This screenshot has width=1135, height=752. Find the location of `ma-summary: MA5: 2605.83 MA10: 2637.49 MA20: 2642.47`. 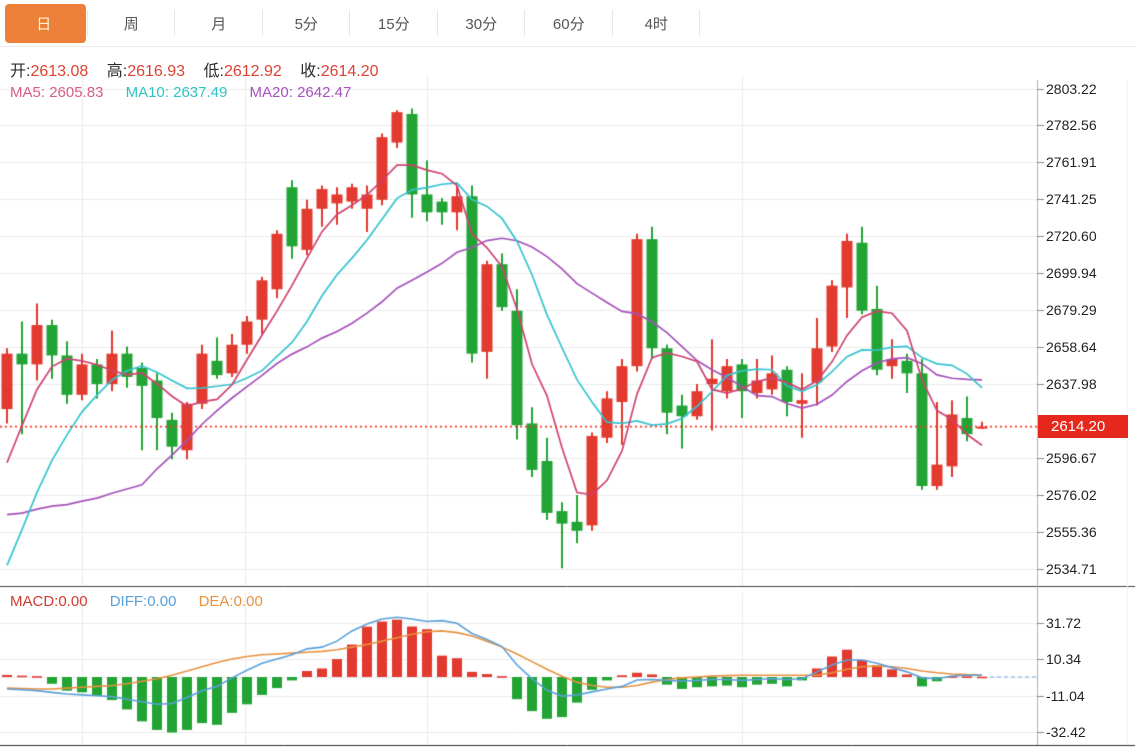

ma-summary: MA5: 2605.83 MA10: 2637.49 MA20: 2642.47 is located at coordinates (180, 92).